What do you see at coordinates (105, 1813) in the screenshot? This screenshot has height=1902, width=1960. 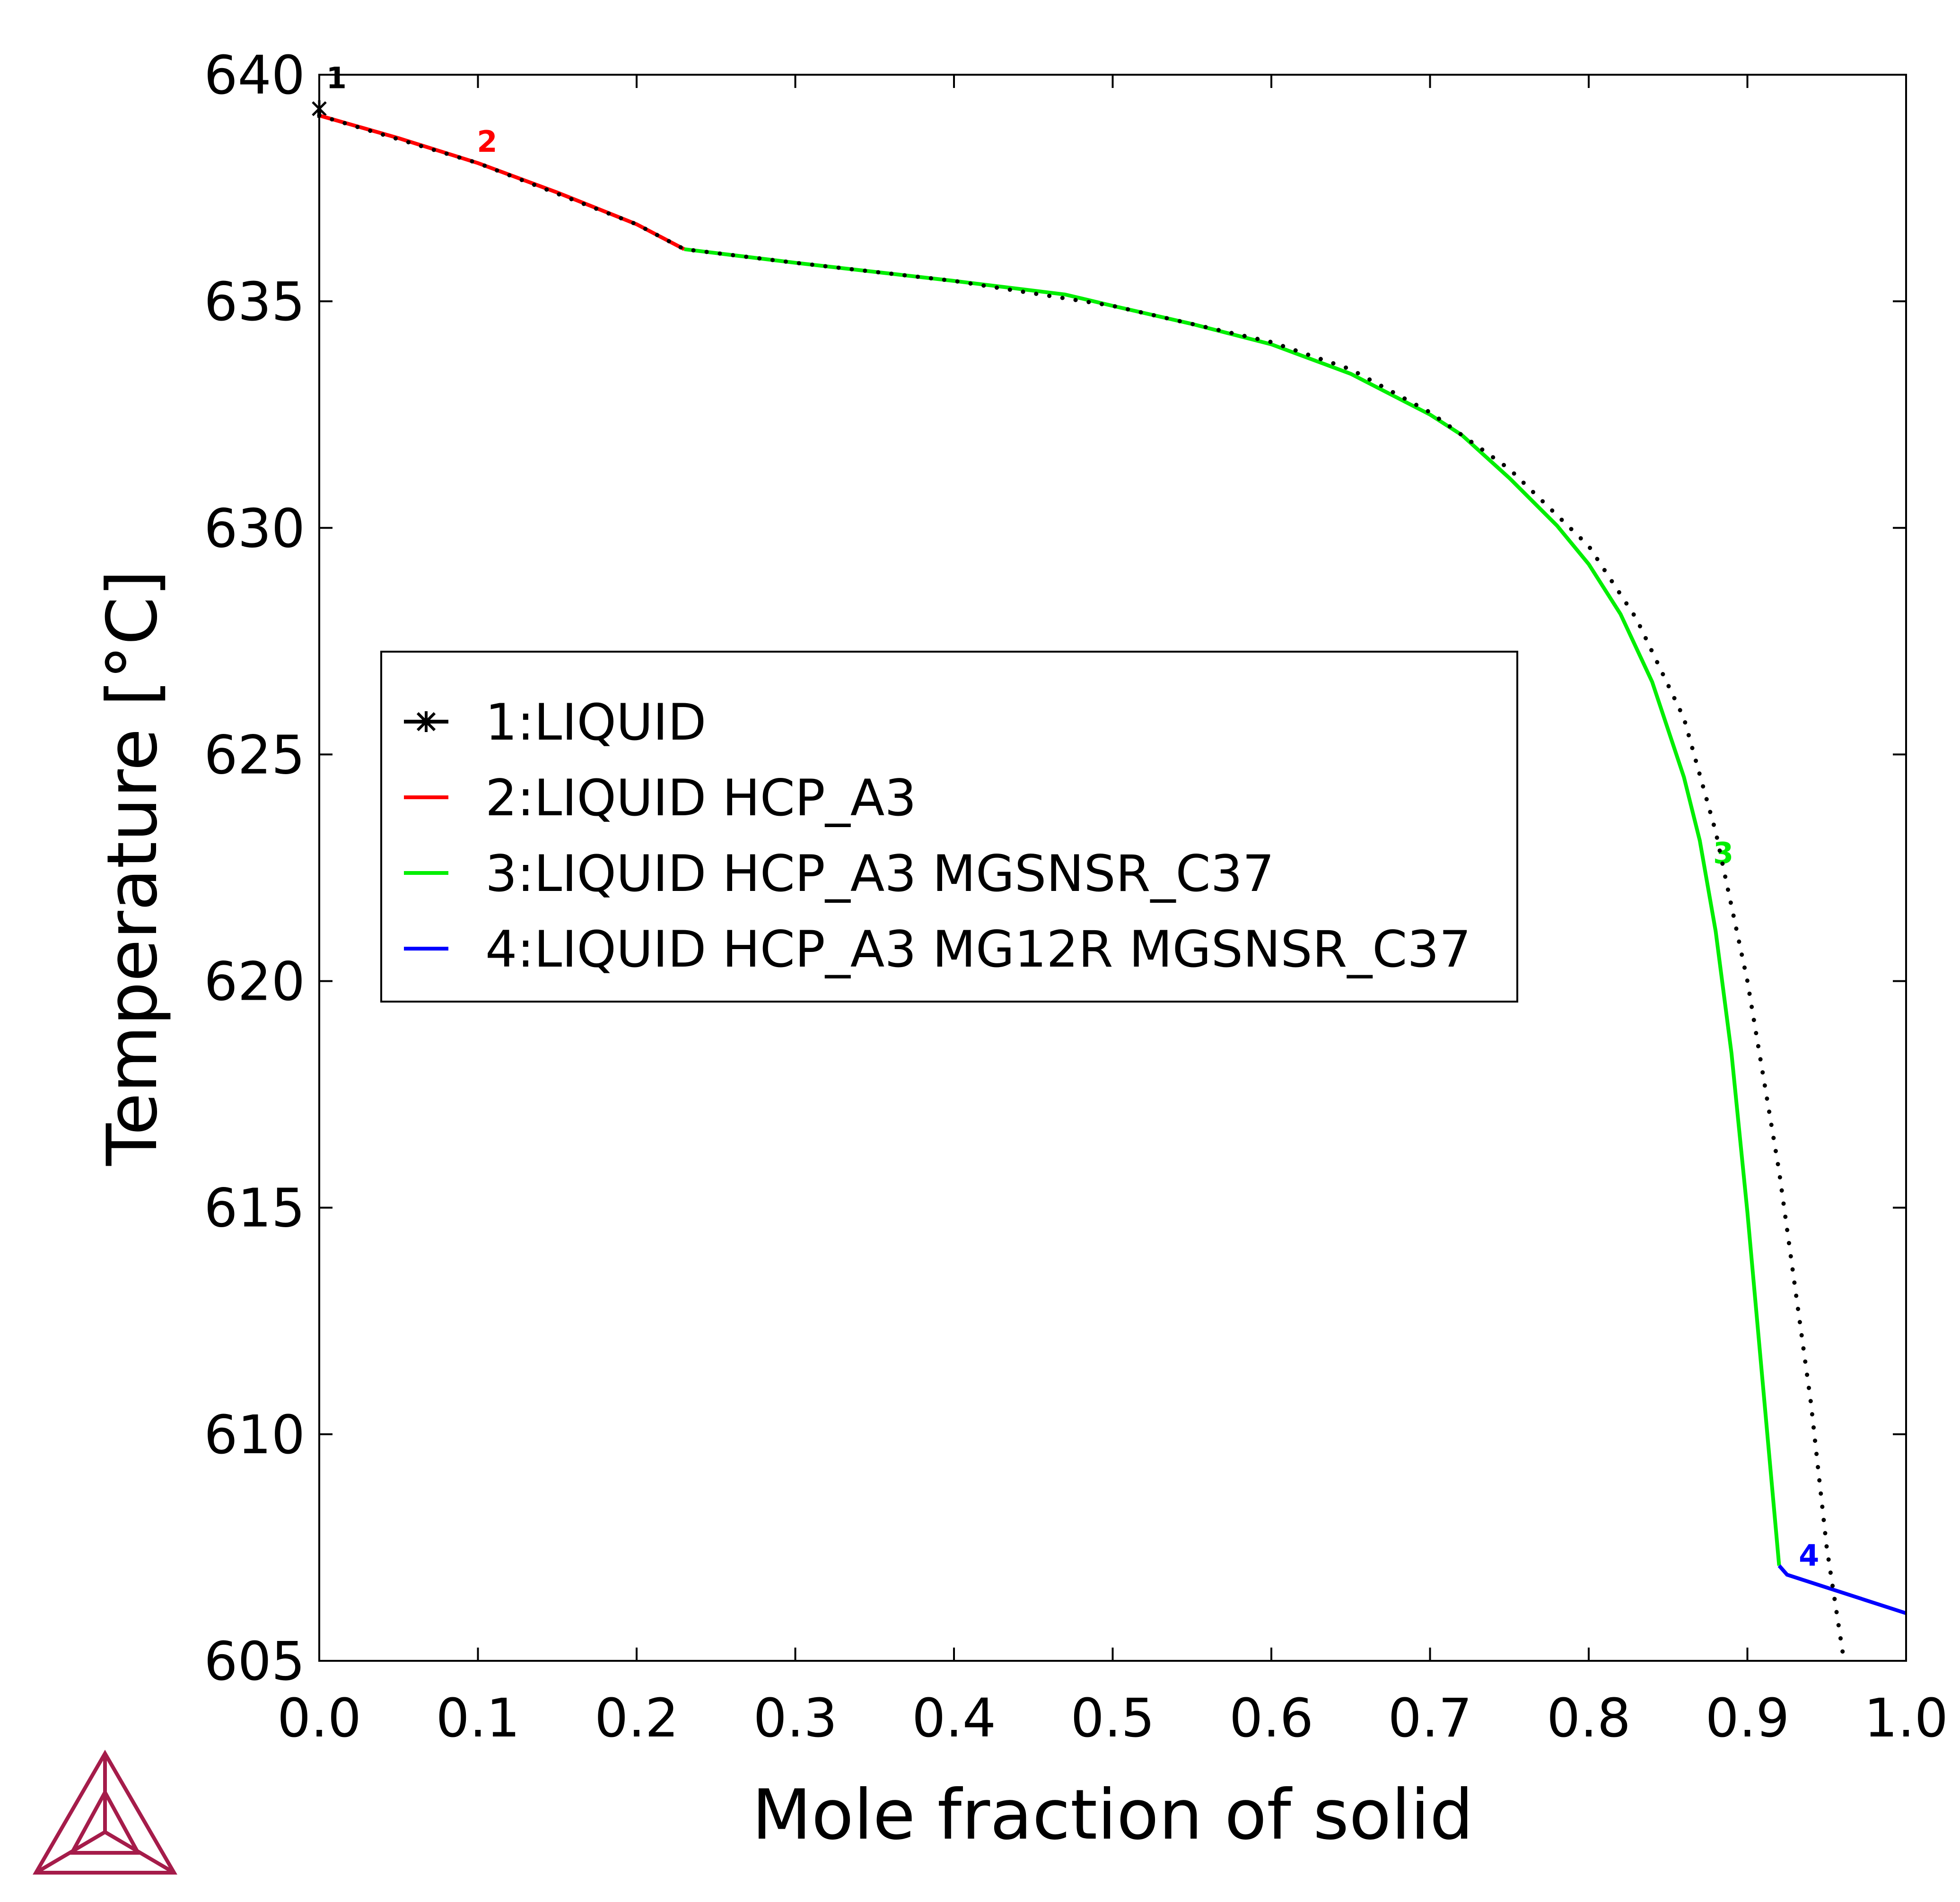 I see `thermo-calc-logo-icon` at bounding box center [105, 1813].